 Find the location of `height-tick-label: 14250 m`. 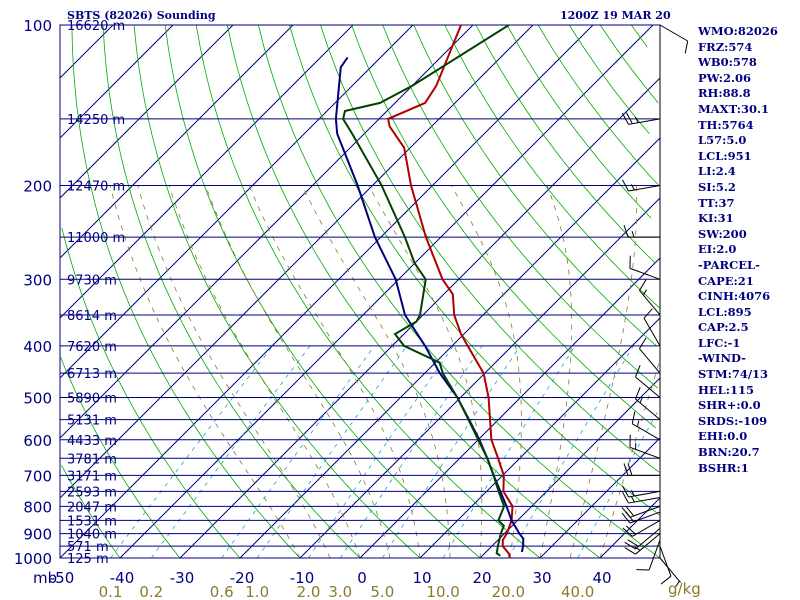

height-tick-label: 14250 m is located at coordinates (96, 120).